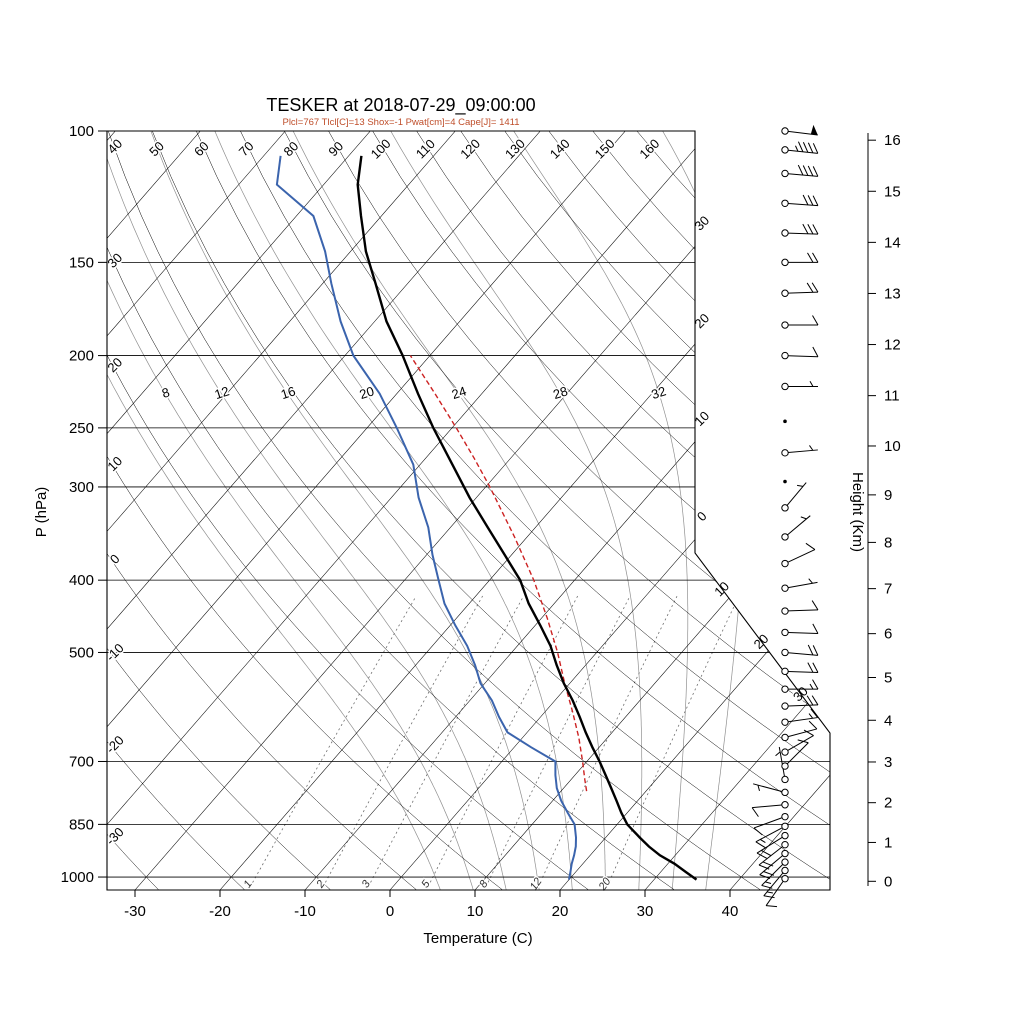  What do you see at coordinates (81, 428) in the screenshot?
I see `svg-text: 250` at bounding box center [81, 428].